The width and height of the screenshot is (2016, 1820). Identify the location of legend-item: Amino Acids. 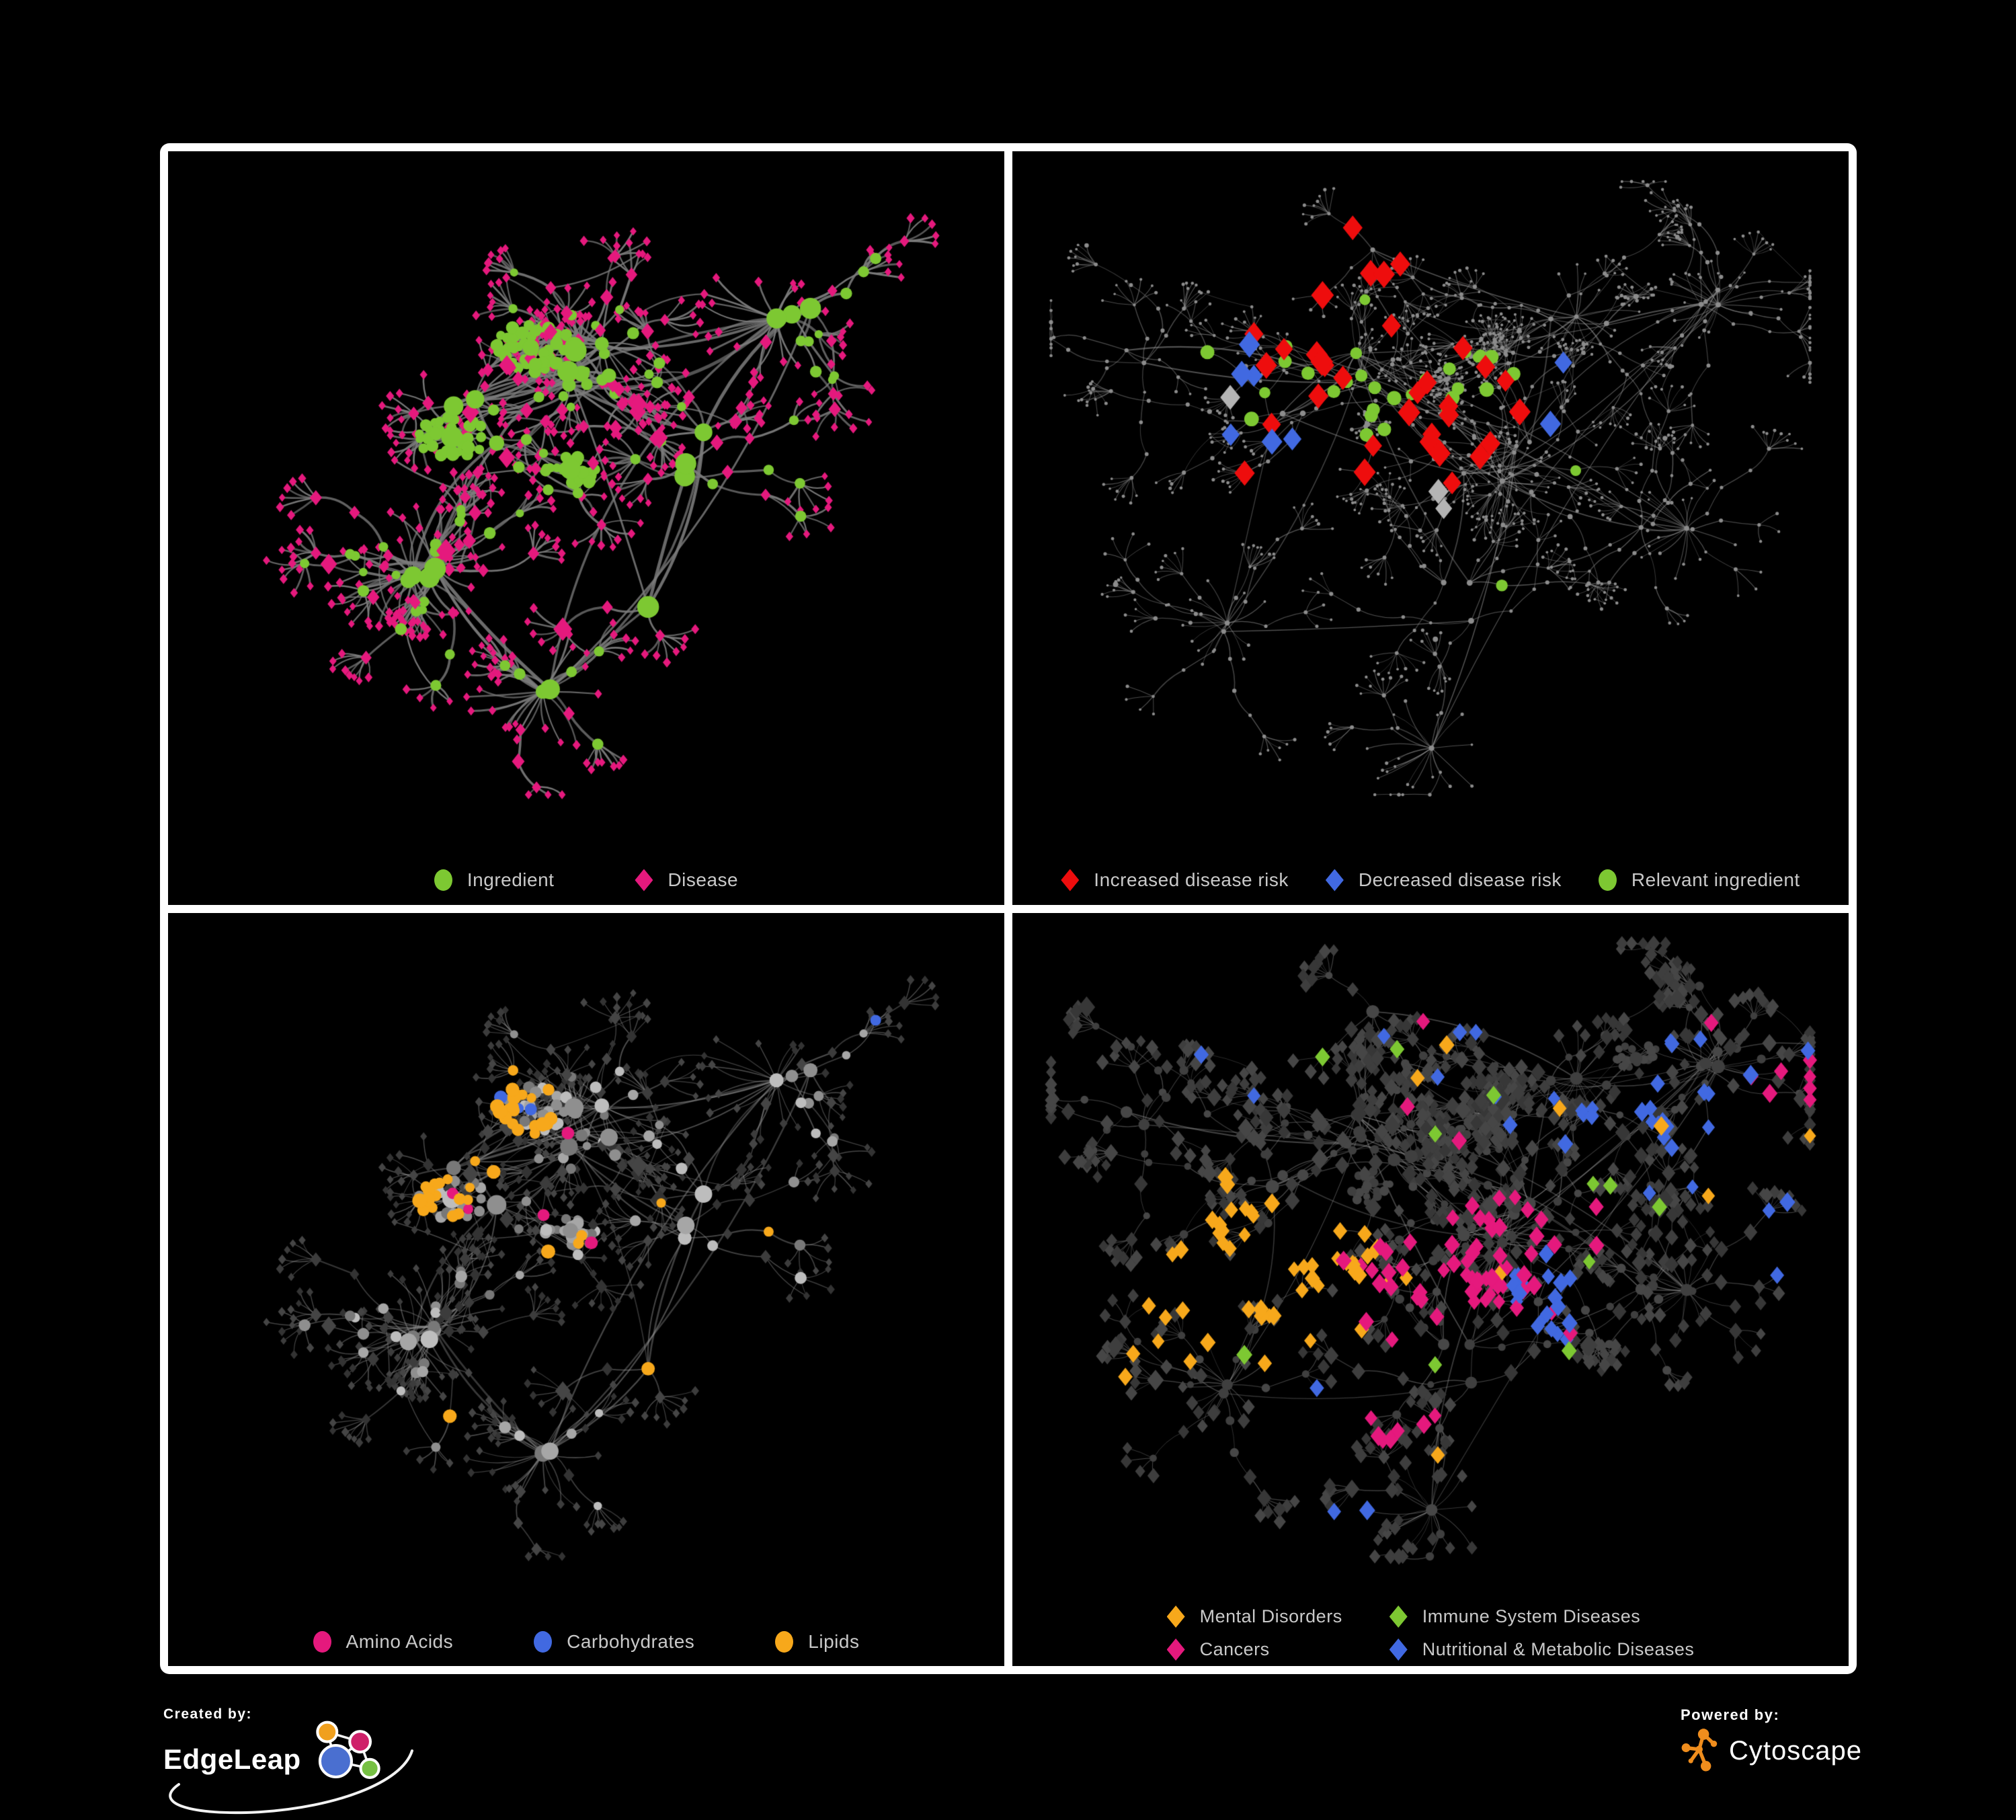
(383, 1642).